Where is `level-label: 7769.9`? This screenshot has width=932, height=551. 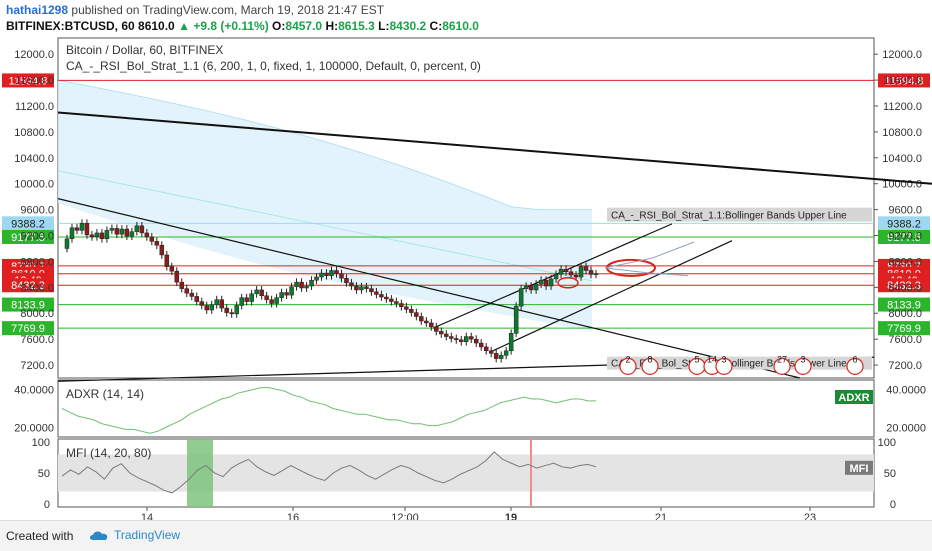 level-label: 7769.9 is located at coordinates (904, 329).